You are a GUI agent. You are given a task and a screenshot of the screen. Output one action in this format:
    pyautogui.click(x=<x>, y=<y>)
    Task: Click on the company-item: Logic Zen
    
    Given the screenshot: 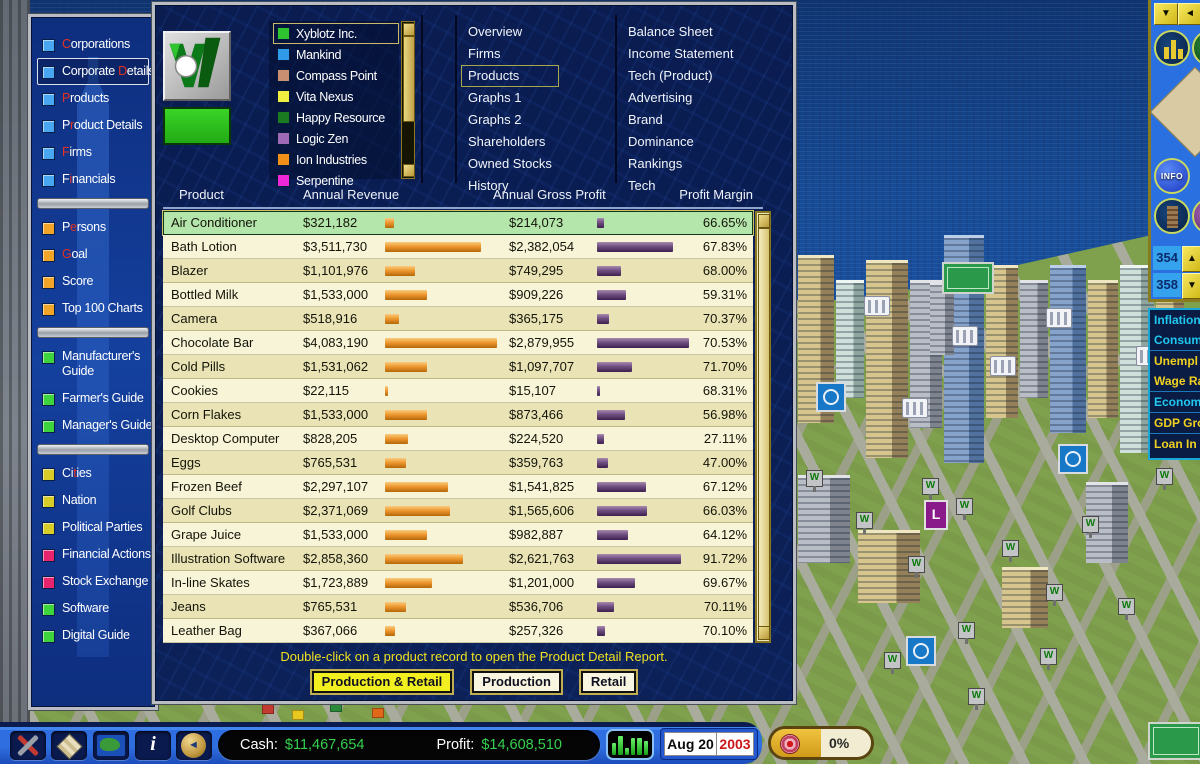 What is the action you would take?
    pyautogui.click(x=336, y=138)
    